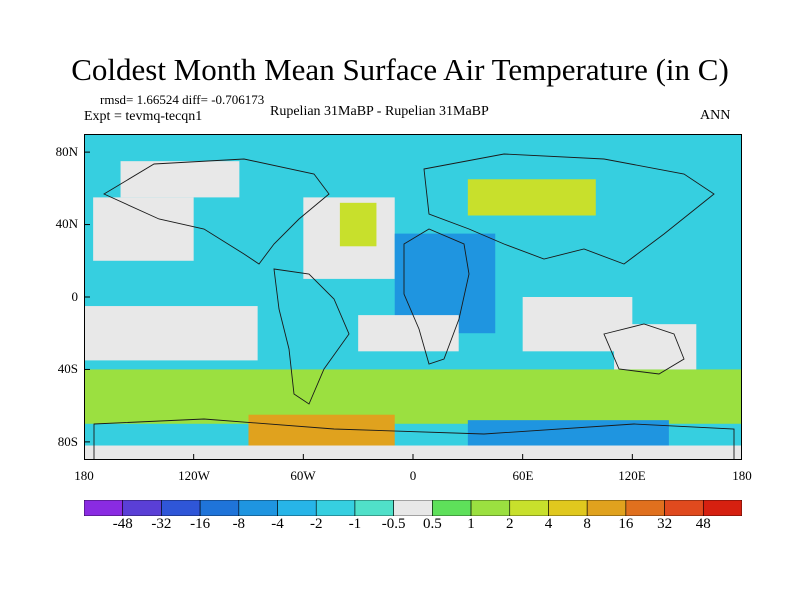 The height and width of the screenshot is (600, 800). What do you see at coordinates (67, 441) in the screenshot?
I see `y-tick-label: 80S` at bounding box center [67, 441].